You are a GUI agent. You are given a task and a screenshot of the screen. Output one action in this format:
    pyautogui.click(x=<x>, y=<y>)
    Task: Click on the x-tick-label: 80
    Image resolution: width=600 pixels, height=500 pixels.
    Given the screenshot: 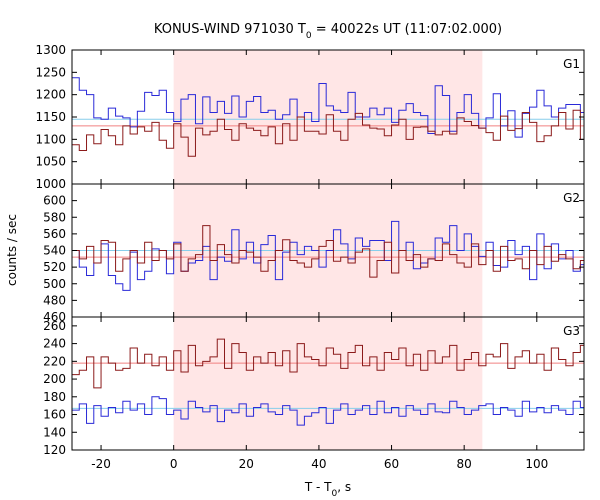 What is the action you would take?
    pyautogui.click(x=464, y=464)
    